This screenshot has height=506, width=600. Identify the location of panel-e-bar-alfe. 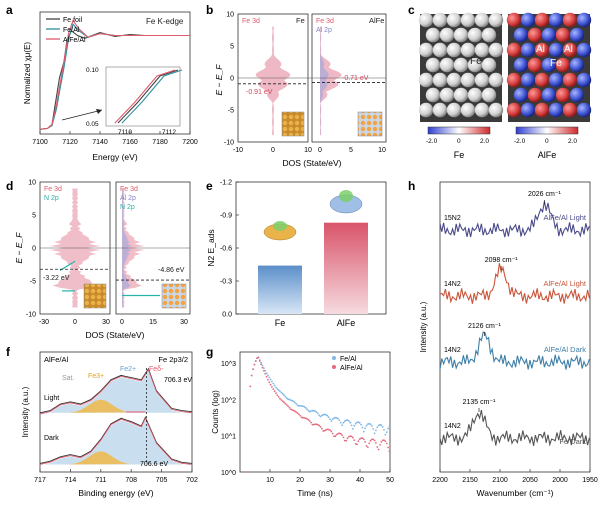
(346, 268).